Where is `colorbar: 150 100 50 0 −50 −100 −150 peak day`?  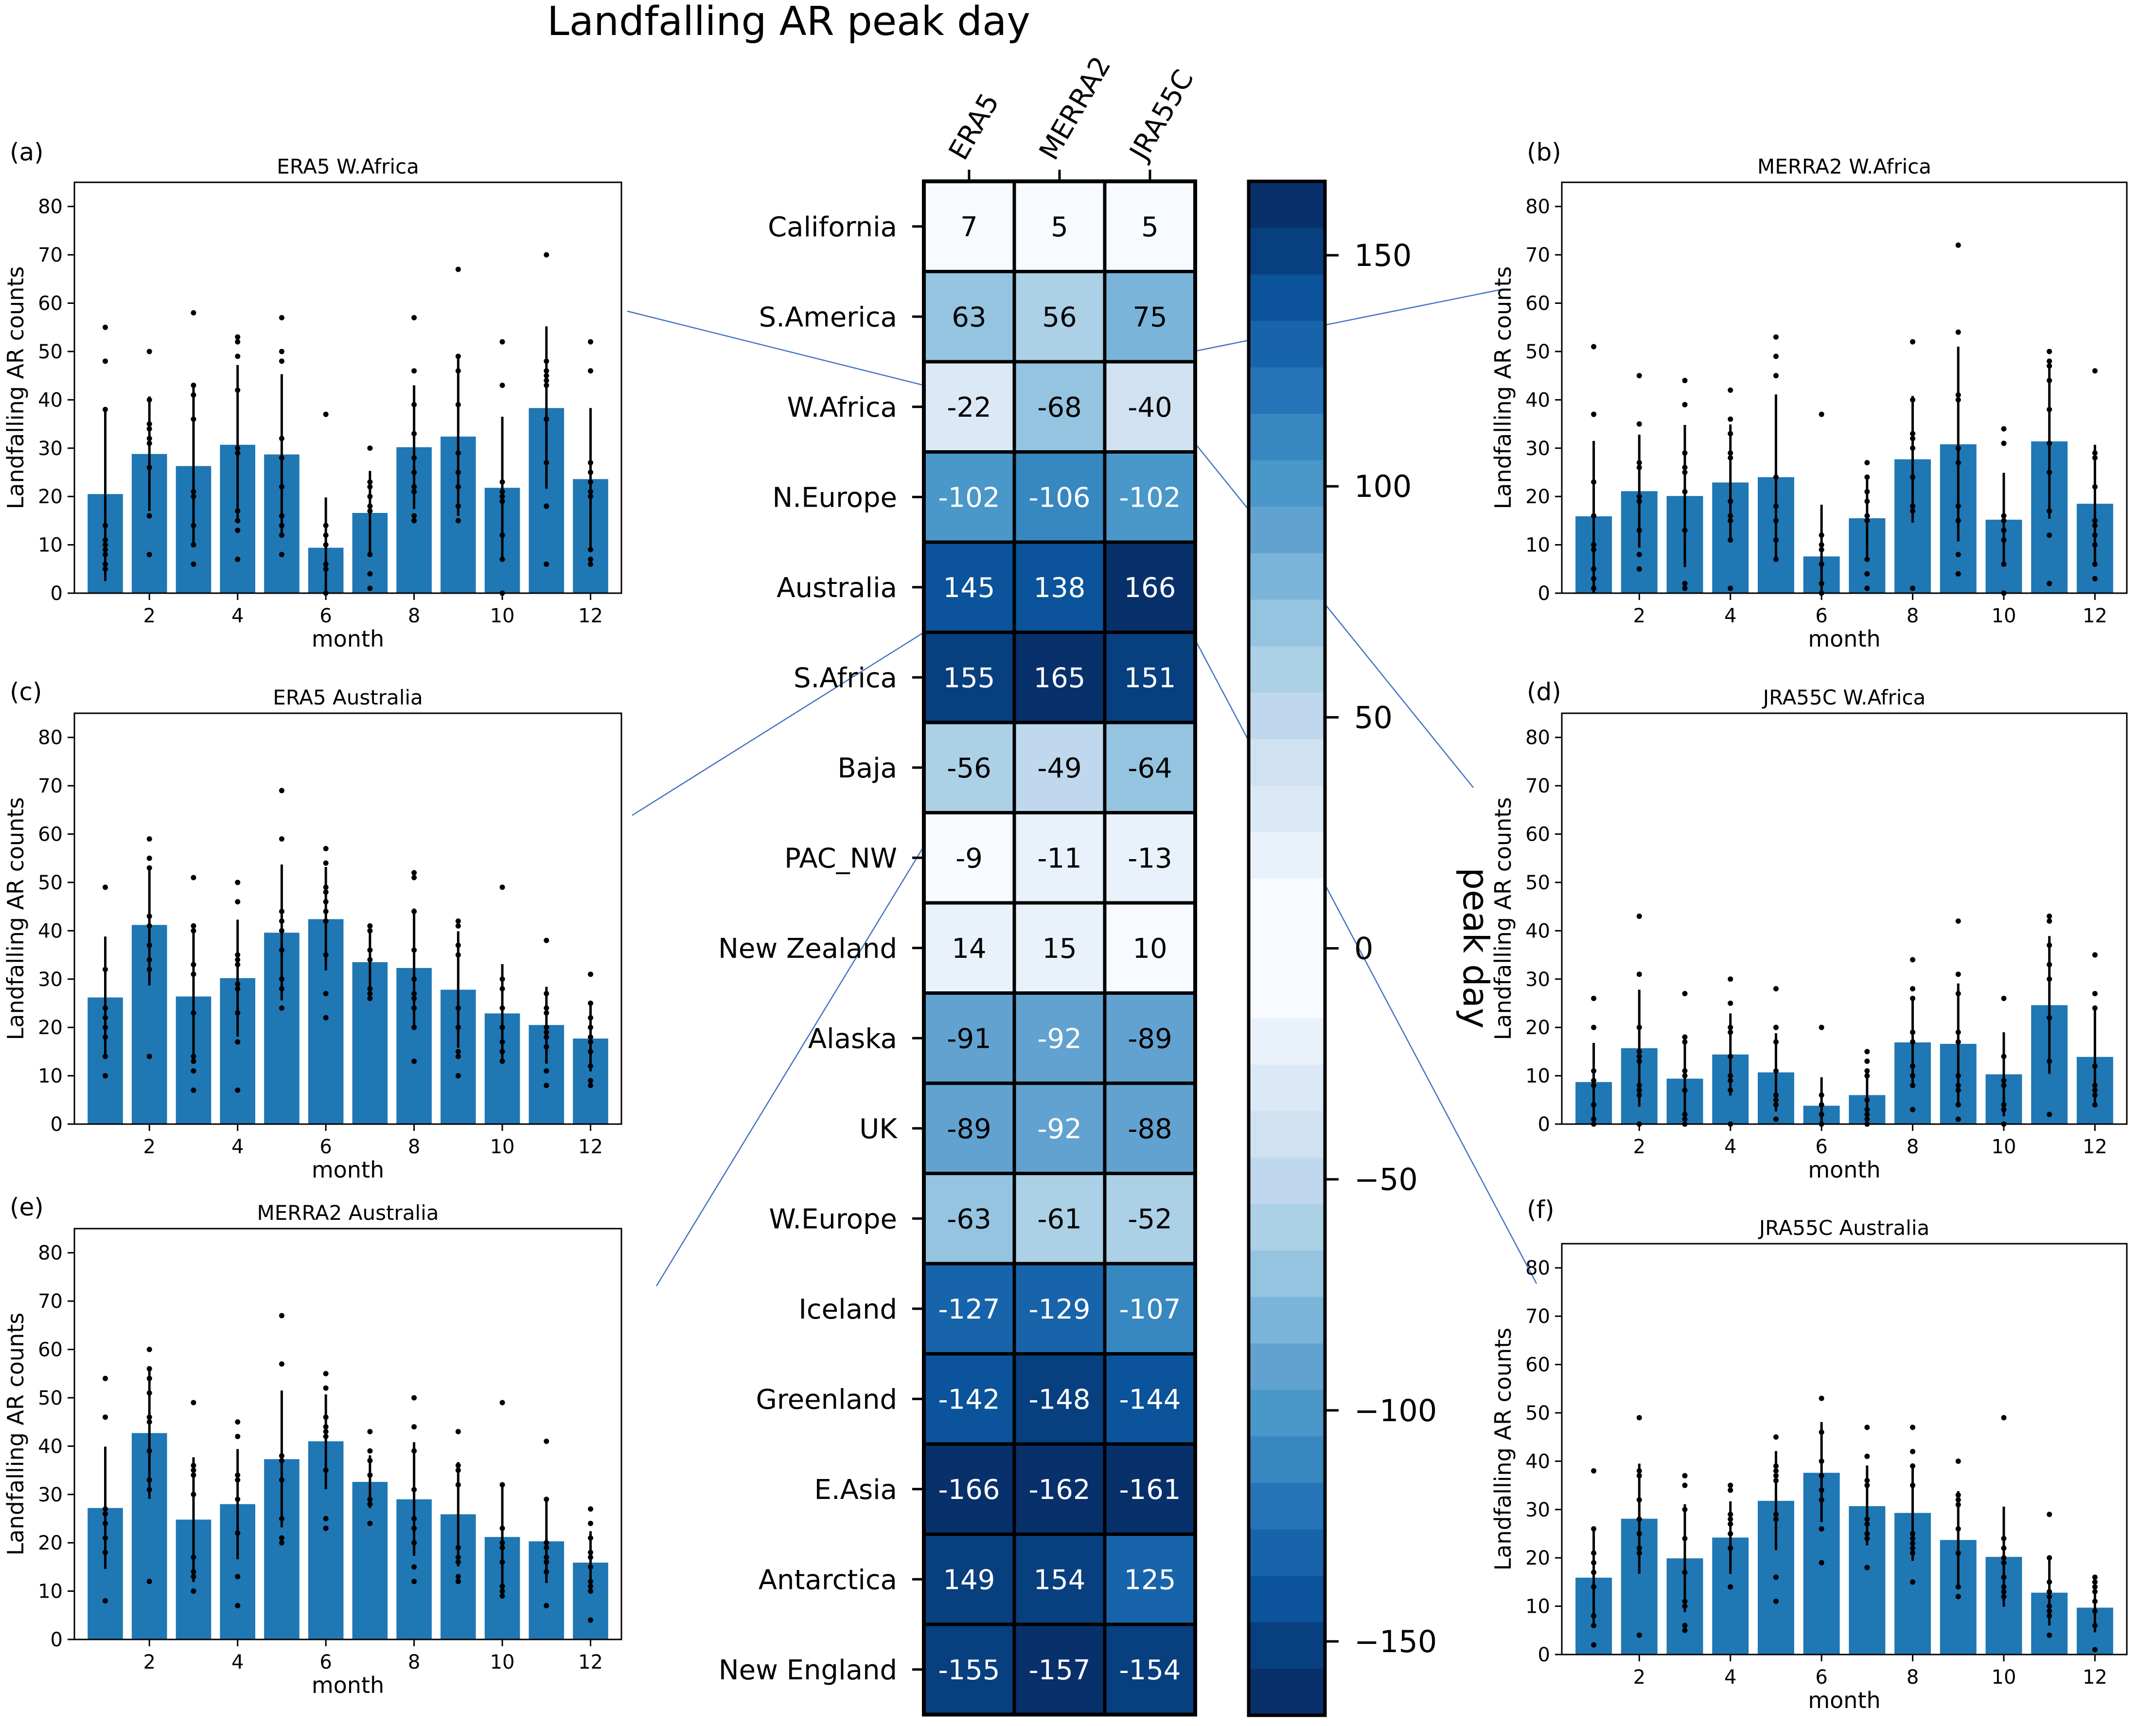
colorbar: 150 100 50 0 −50 −100 −150 peak day is located at coordinates (1371, 948).